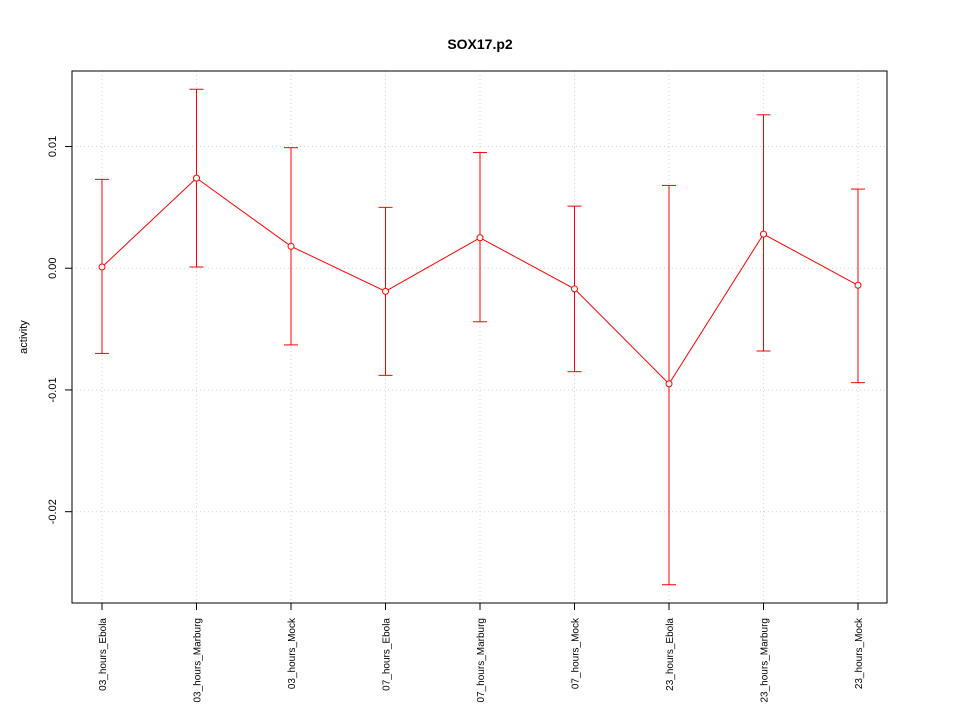 The image size is (960, 720). What do you see at coordinates (53, 146) in the screenshot?
I see `y-tick-label: 0.01` at bounding box center [53, 146].